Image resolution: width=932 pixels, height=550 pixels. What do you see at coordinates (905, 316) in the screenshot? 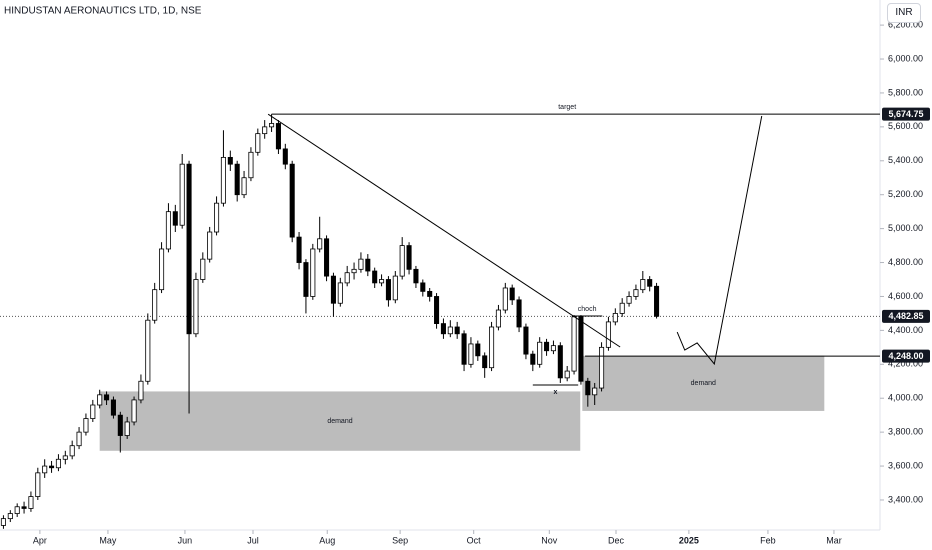
I see `last-price-label: 4,482.85` at bounding box center [905, 316].